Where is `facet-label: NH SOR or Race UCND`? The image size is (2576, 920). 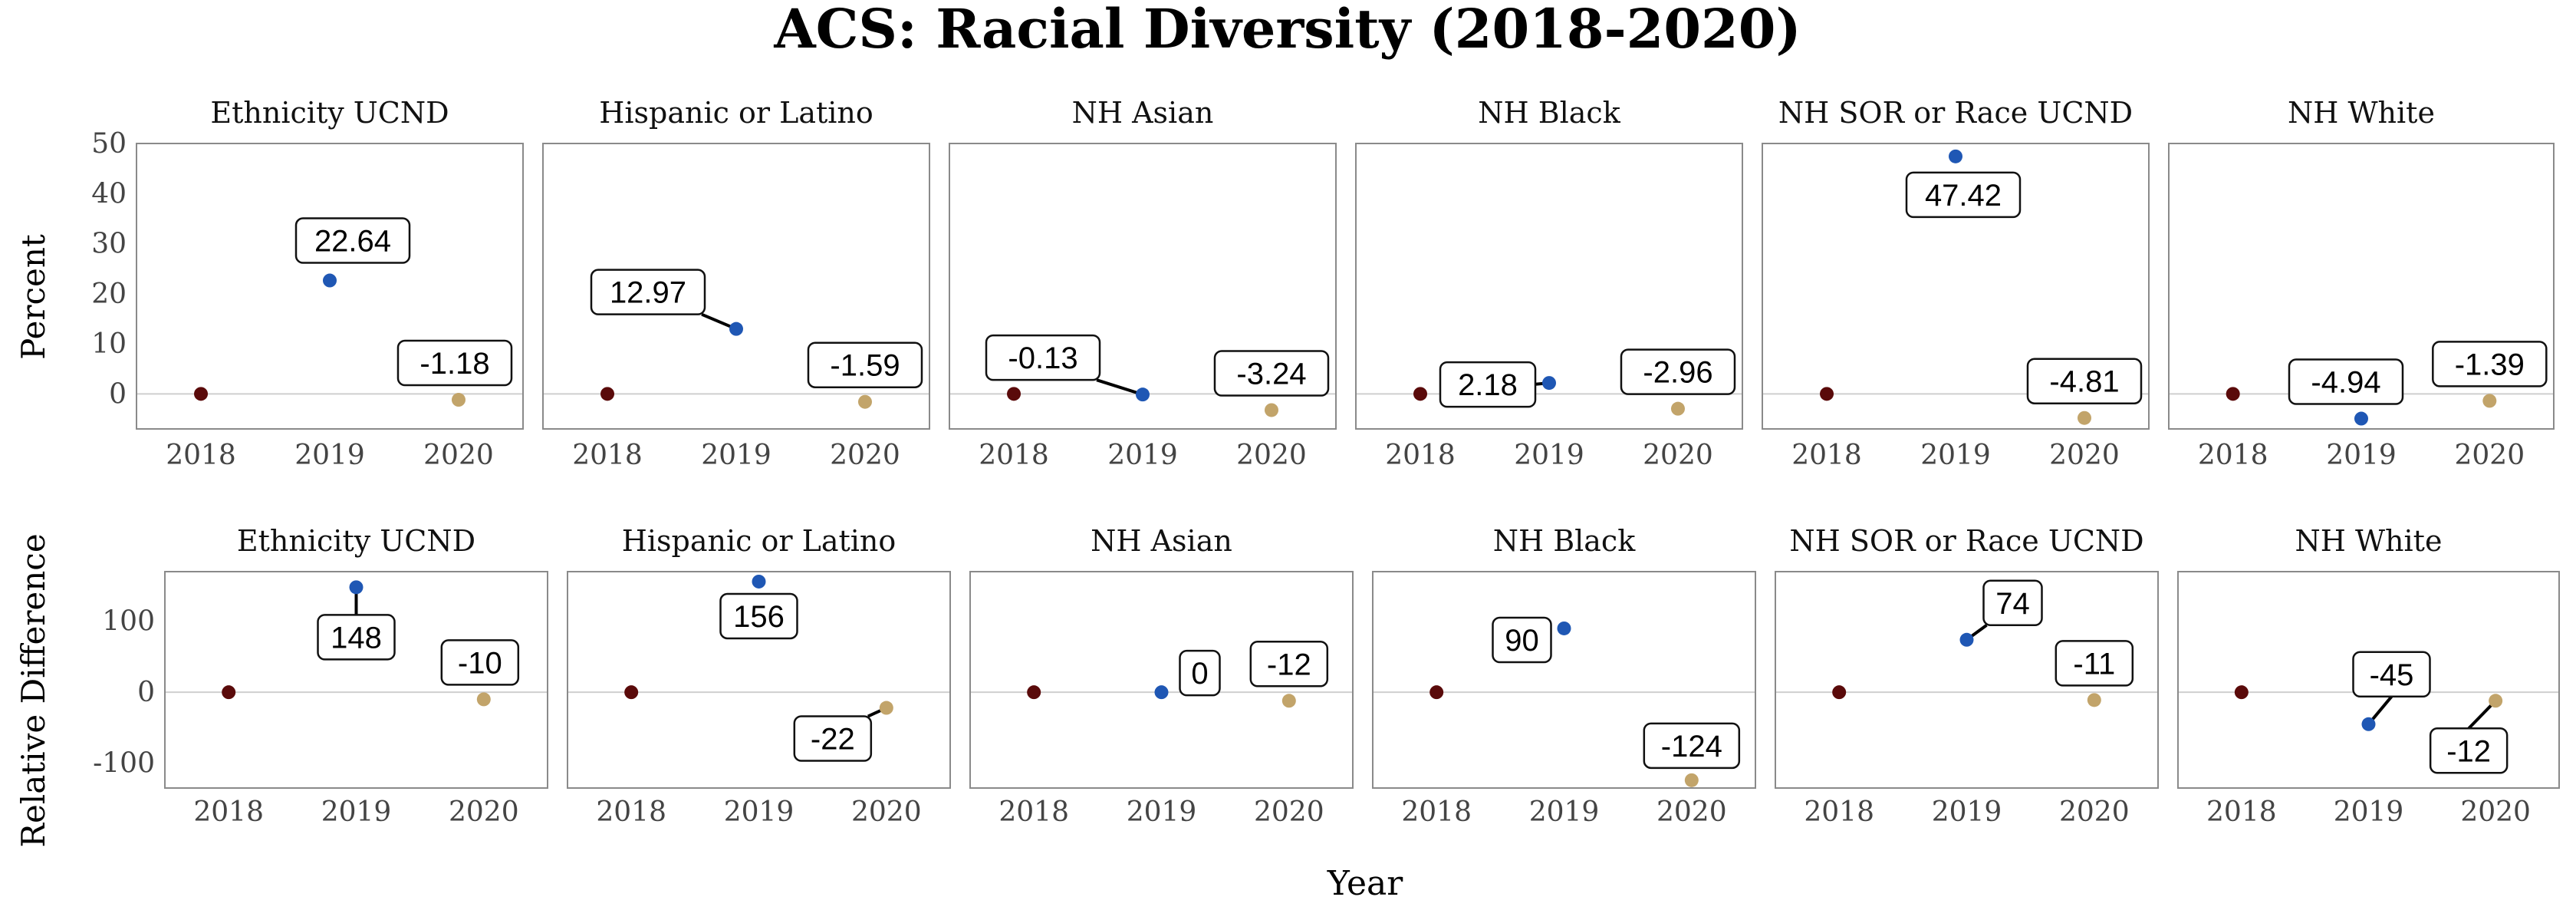 facet-label: NH SOR or Race UCND is located at coordinates (1966, 541).